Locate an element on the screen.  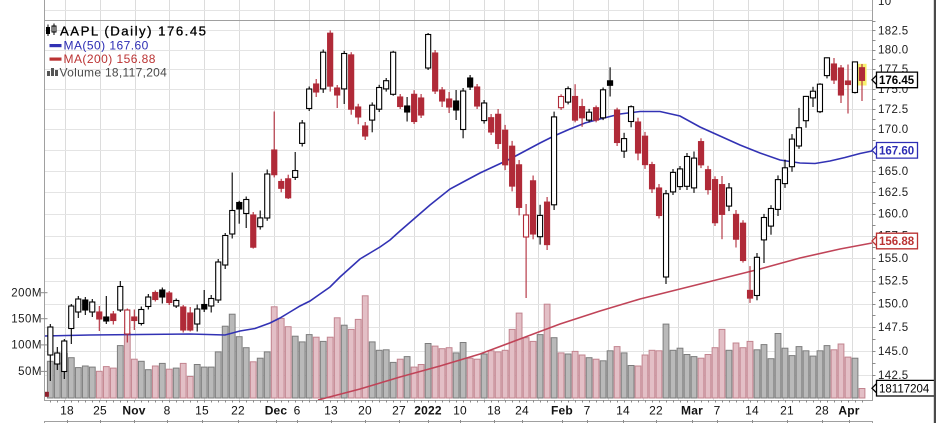
svg-text: 180.0 is located at coordinates (893, 51).